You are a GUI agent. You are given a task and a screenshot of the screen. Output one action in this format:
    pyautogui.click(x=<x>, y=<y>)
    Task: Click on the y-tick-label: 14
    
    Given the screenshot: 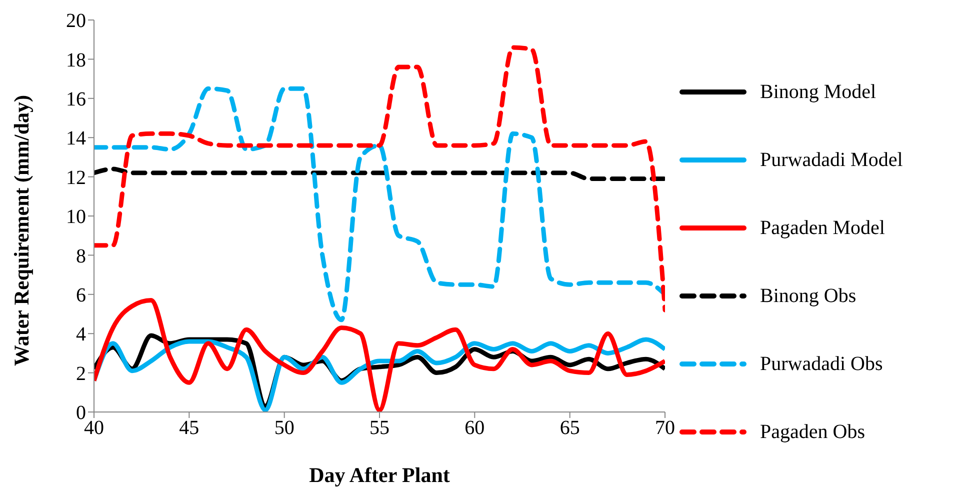 What is the action you would take?
    pyautogui.click(x=76, y=139)
    